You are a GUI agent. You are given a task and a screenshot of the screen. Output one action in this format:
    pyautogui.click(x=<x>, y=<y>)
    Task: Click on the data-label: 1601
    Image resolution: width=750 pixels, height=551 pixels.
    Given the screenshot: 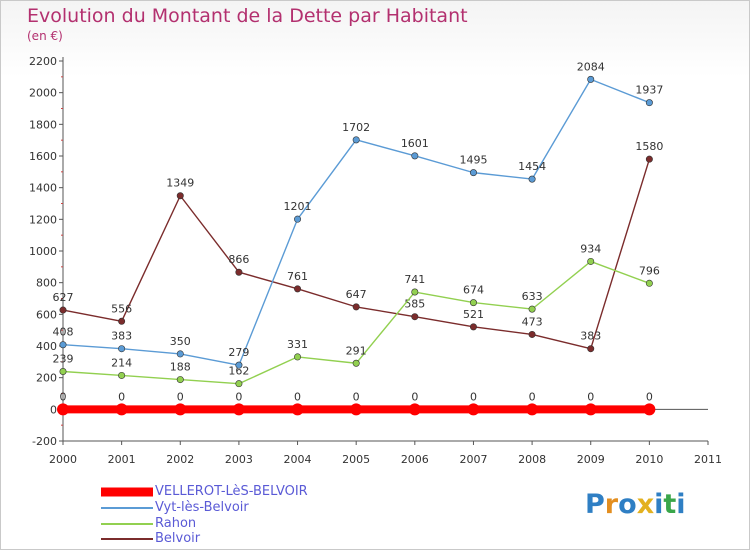 What is the action you would take?
    pyautogui.click(x=415, y=143)
    